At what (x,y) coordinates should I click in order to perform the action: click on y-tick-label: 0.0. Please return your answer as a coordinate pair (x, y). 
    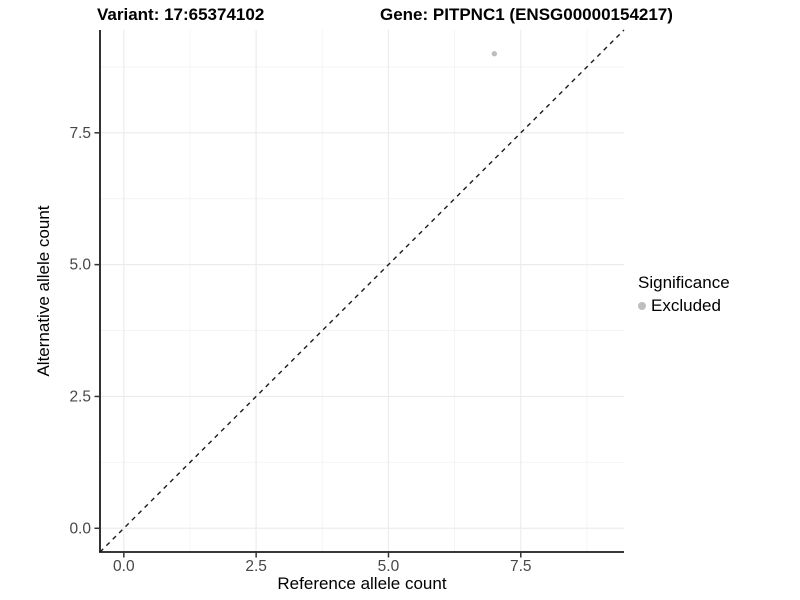
    Looking at the image, I should click on (80, 528).